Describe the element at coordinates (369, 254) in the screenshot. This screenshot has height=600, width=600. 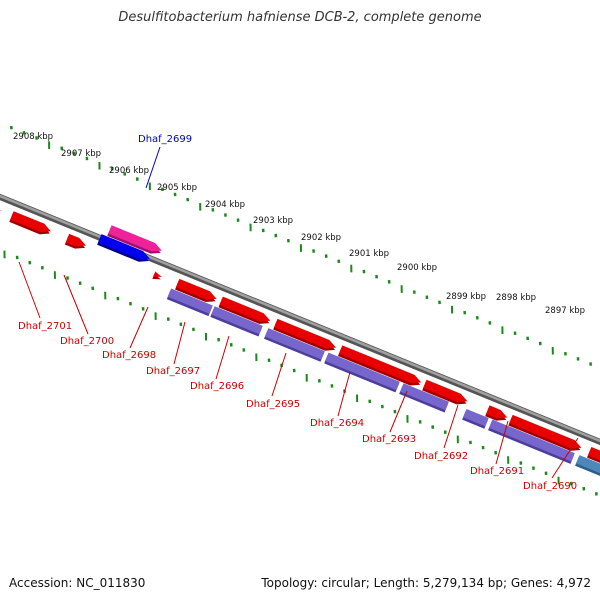
I see `kbp-label: 2901 kbp` at that location.